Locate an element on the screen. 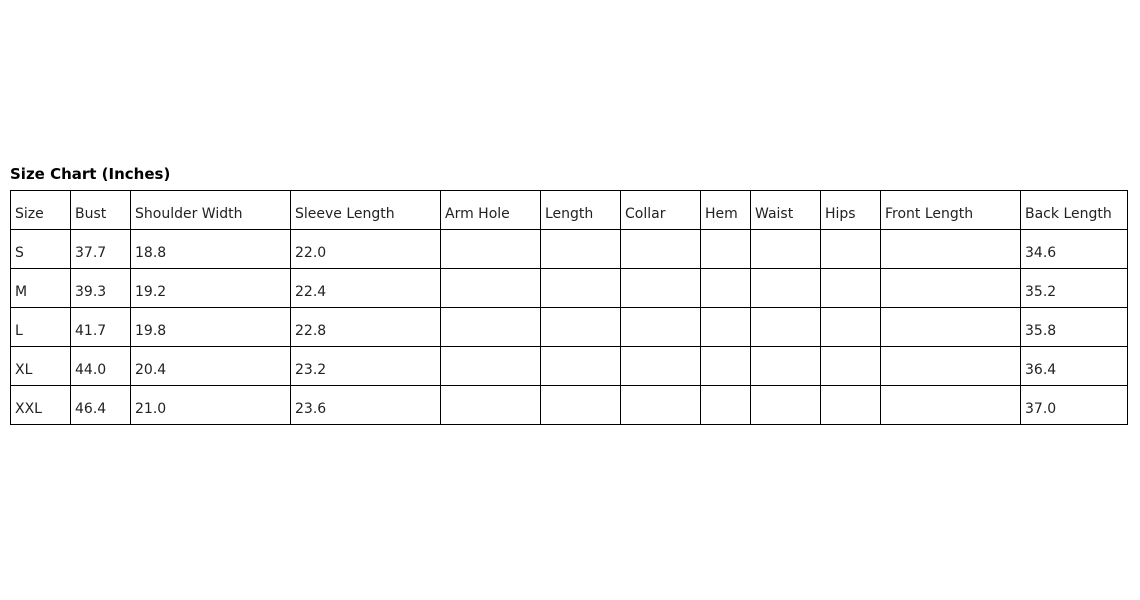 The width and height of the screenshot is (1140, 600). table-cell: S is located at coordinates (40, 249).